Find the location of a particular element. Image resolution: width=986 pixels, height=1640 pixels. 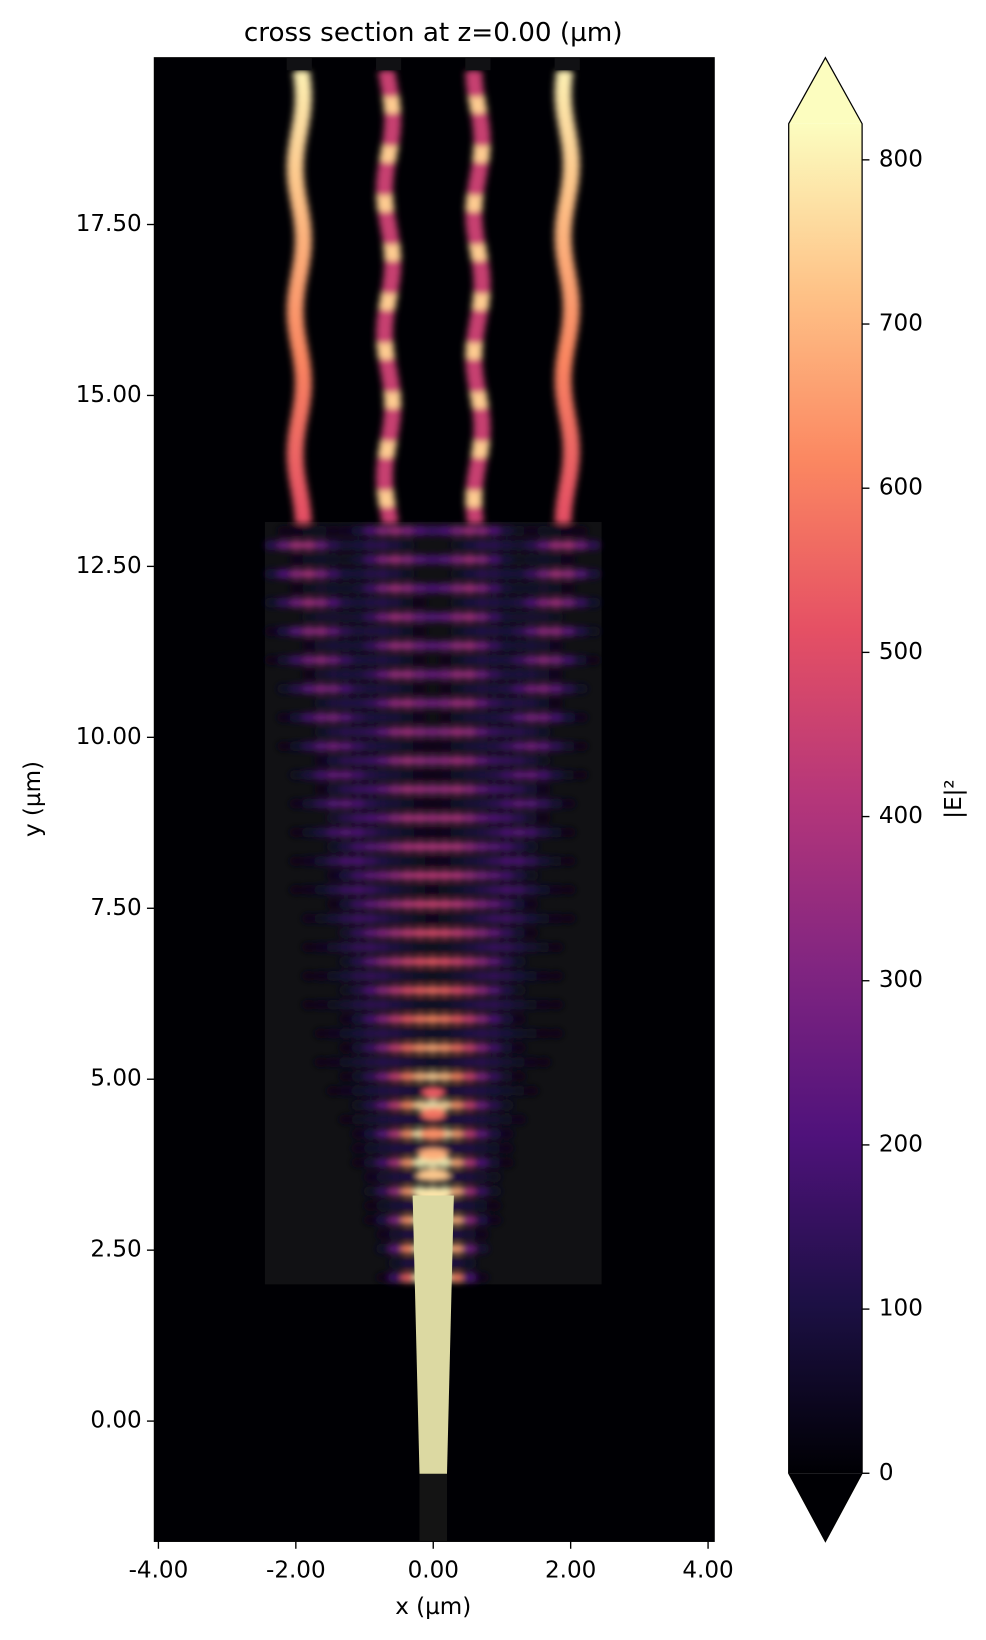

input-bead is located at coordinates (433, 1154).